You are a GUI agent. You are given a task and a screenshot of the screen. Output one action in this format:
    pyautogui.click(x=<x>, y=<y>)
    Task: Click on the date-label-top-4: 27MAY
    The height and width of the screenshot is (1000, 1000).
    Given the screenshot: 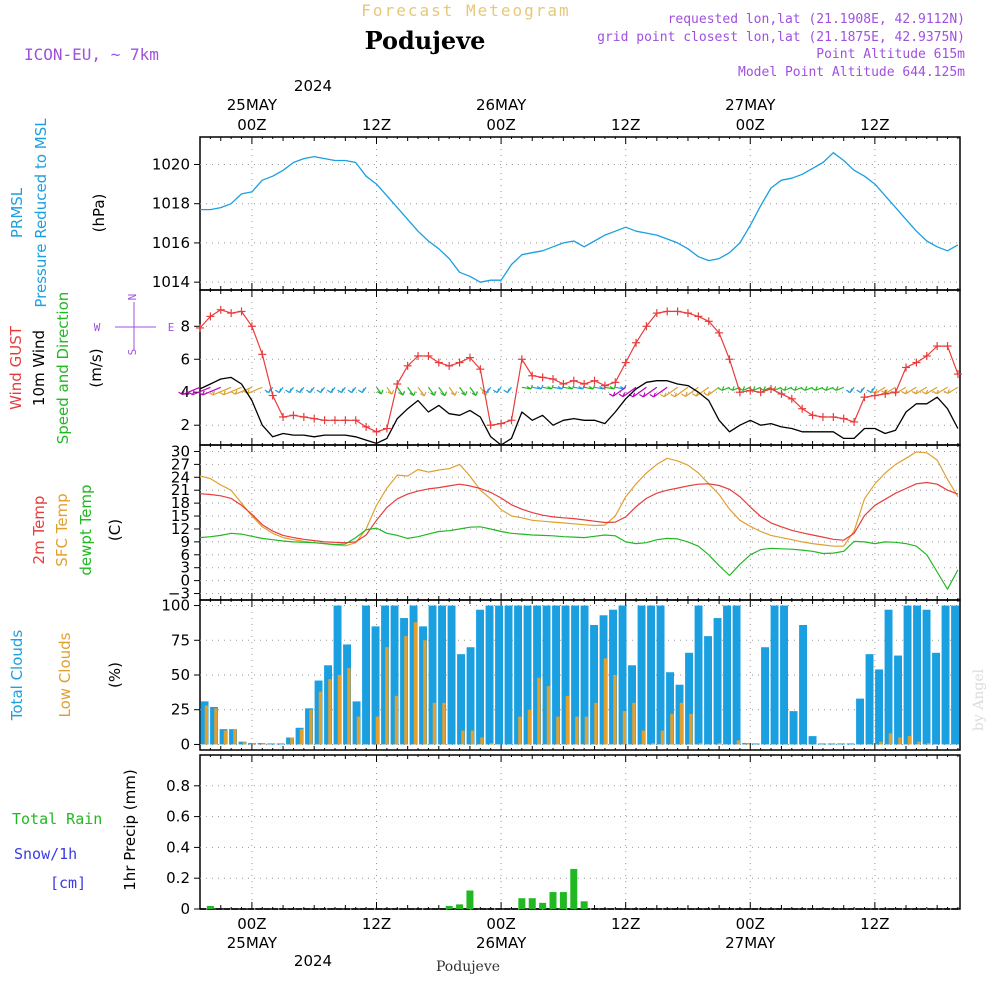 What is the action you would take?
    pyautogui.click(x=750, y=105)
    